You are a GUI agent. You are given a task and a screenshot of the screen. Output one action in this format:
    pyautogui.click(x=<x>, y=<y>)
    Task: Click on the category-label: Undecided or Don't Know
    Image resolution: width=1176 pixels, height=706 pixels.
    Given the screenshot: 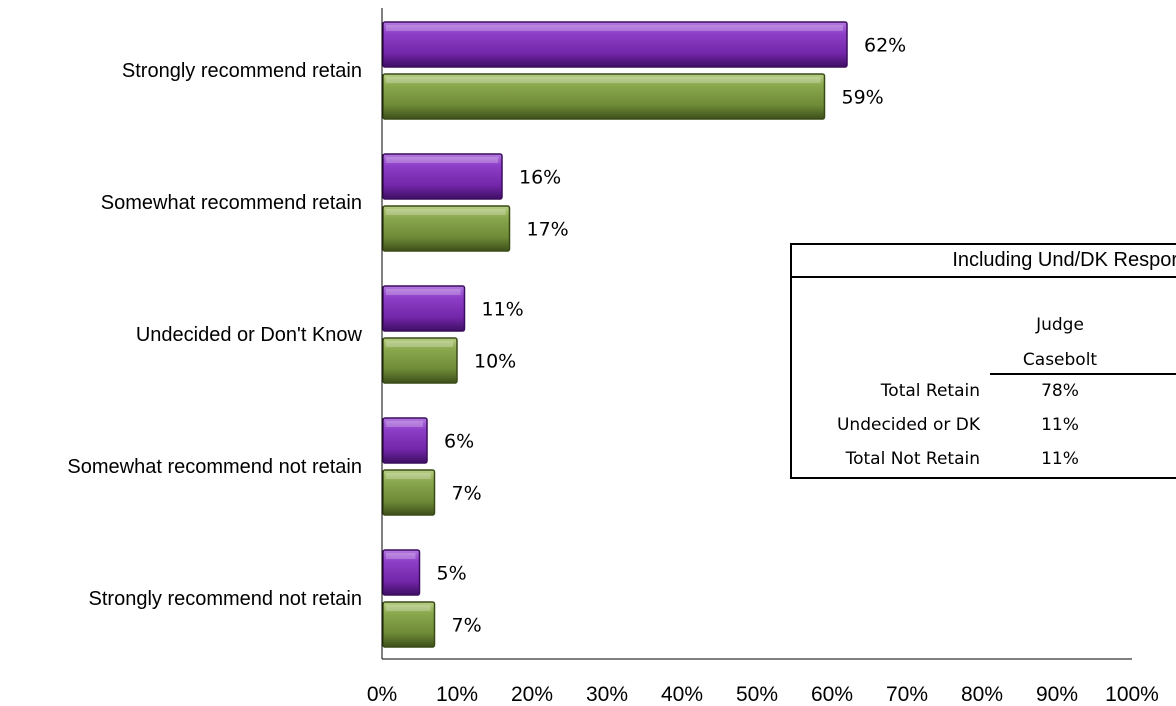 What is the action you would take?
    pyautogui.click(x=249, y=335)
    